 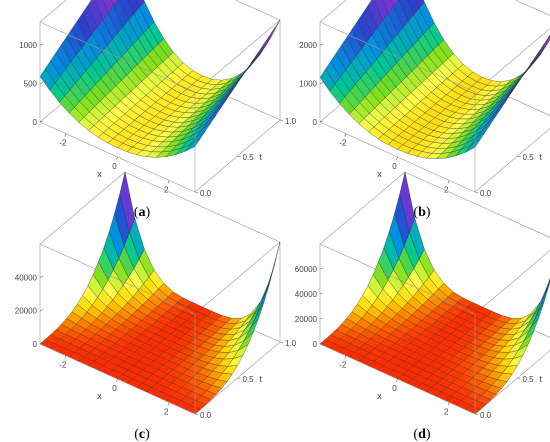 What do you see at coordinates (142, 212) in the screenshot?
I see `panel-label: (a)` at bounding box center [142, 212].